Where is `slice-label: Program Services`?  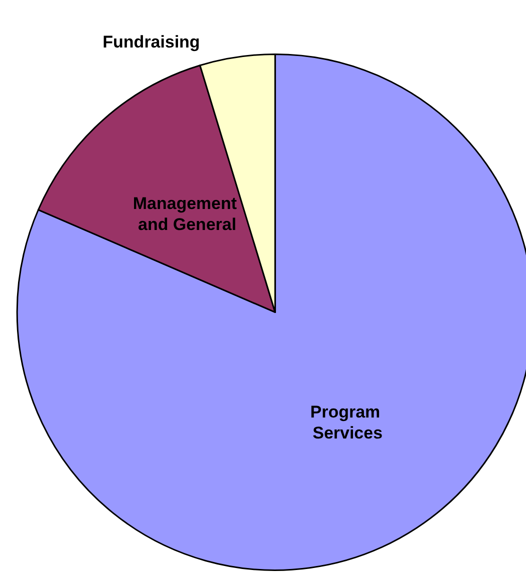 slice-label: Program Services is located at coordinates (347, 422).